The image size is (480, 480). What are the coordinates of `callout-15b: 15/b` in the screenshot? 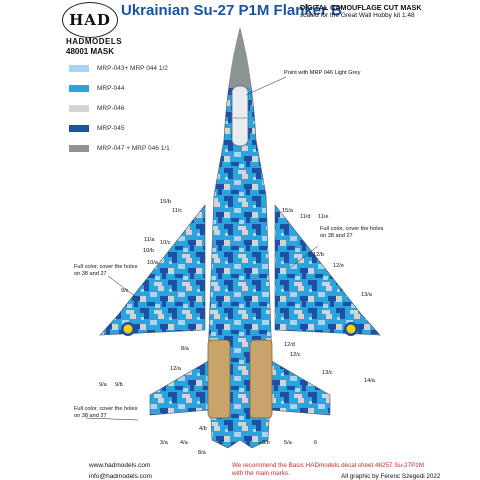 It's located at (165, 202).